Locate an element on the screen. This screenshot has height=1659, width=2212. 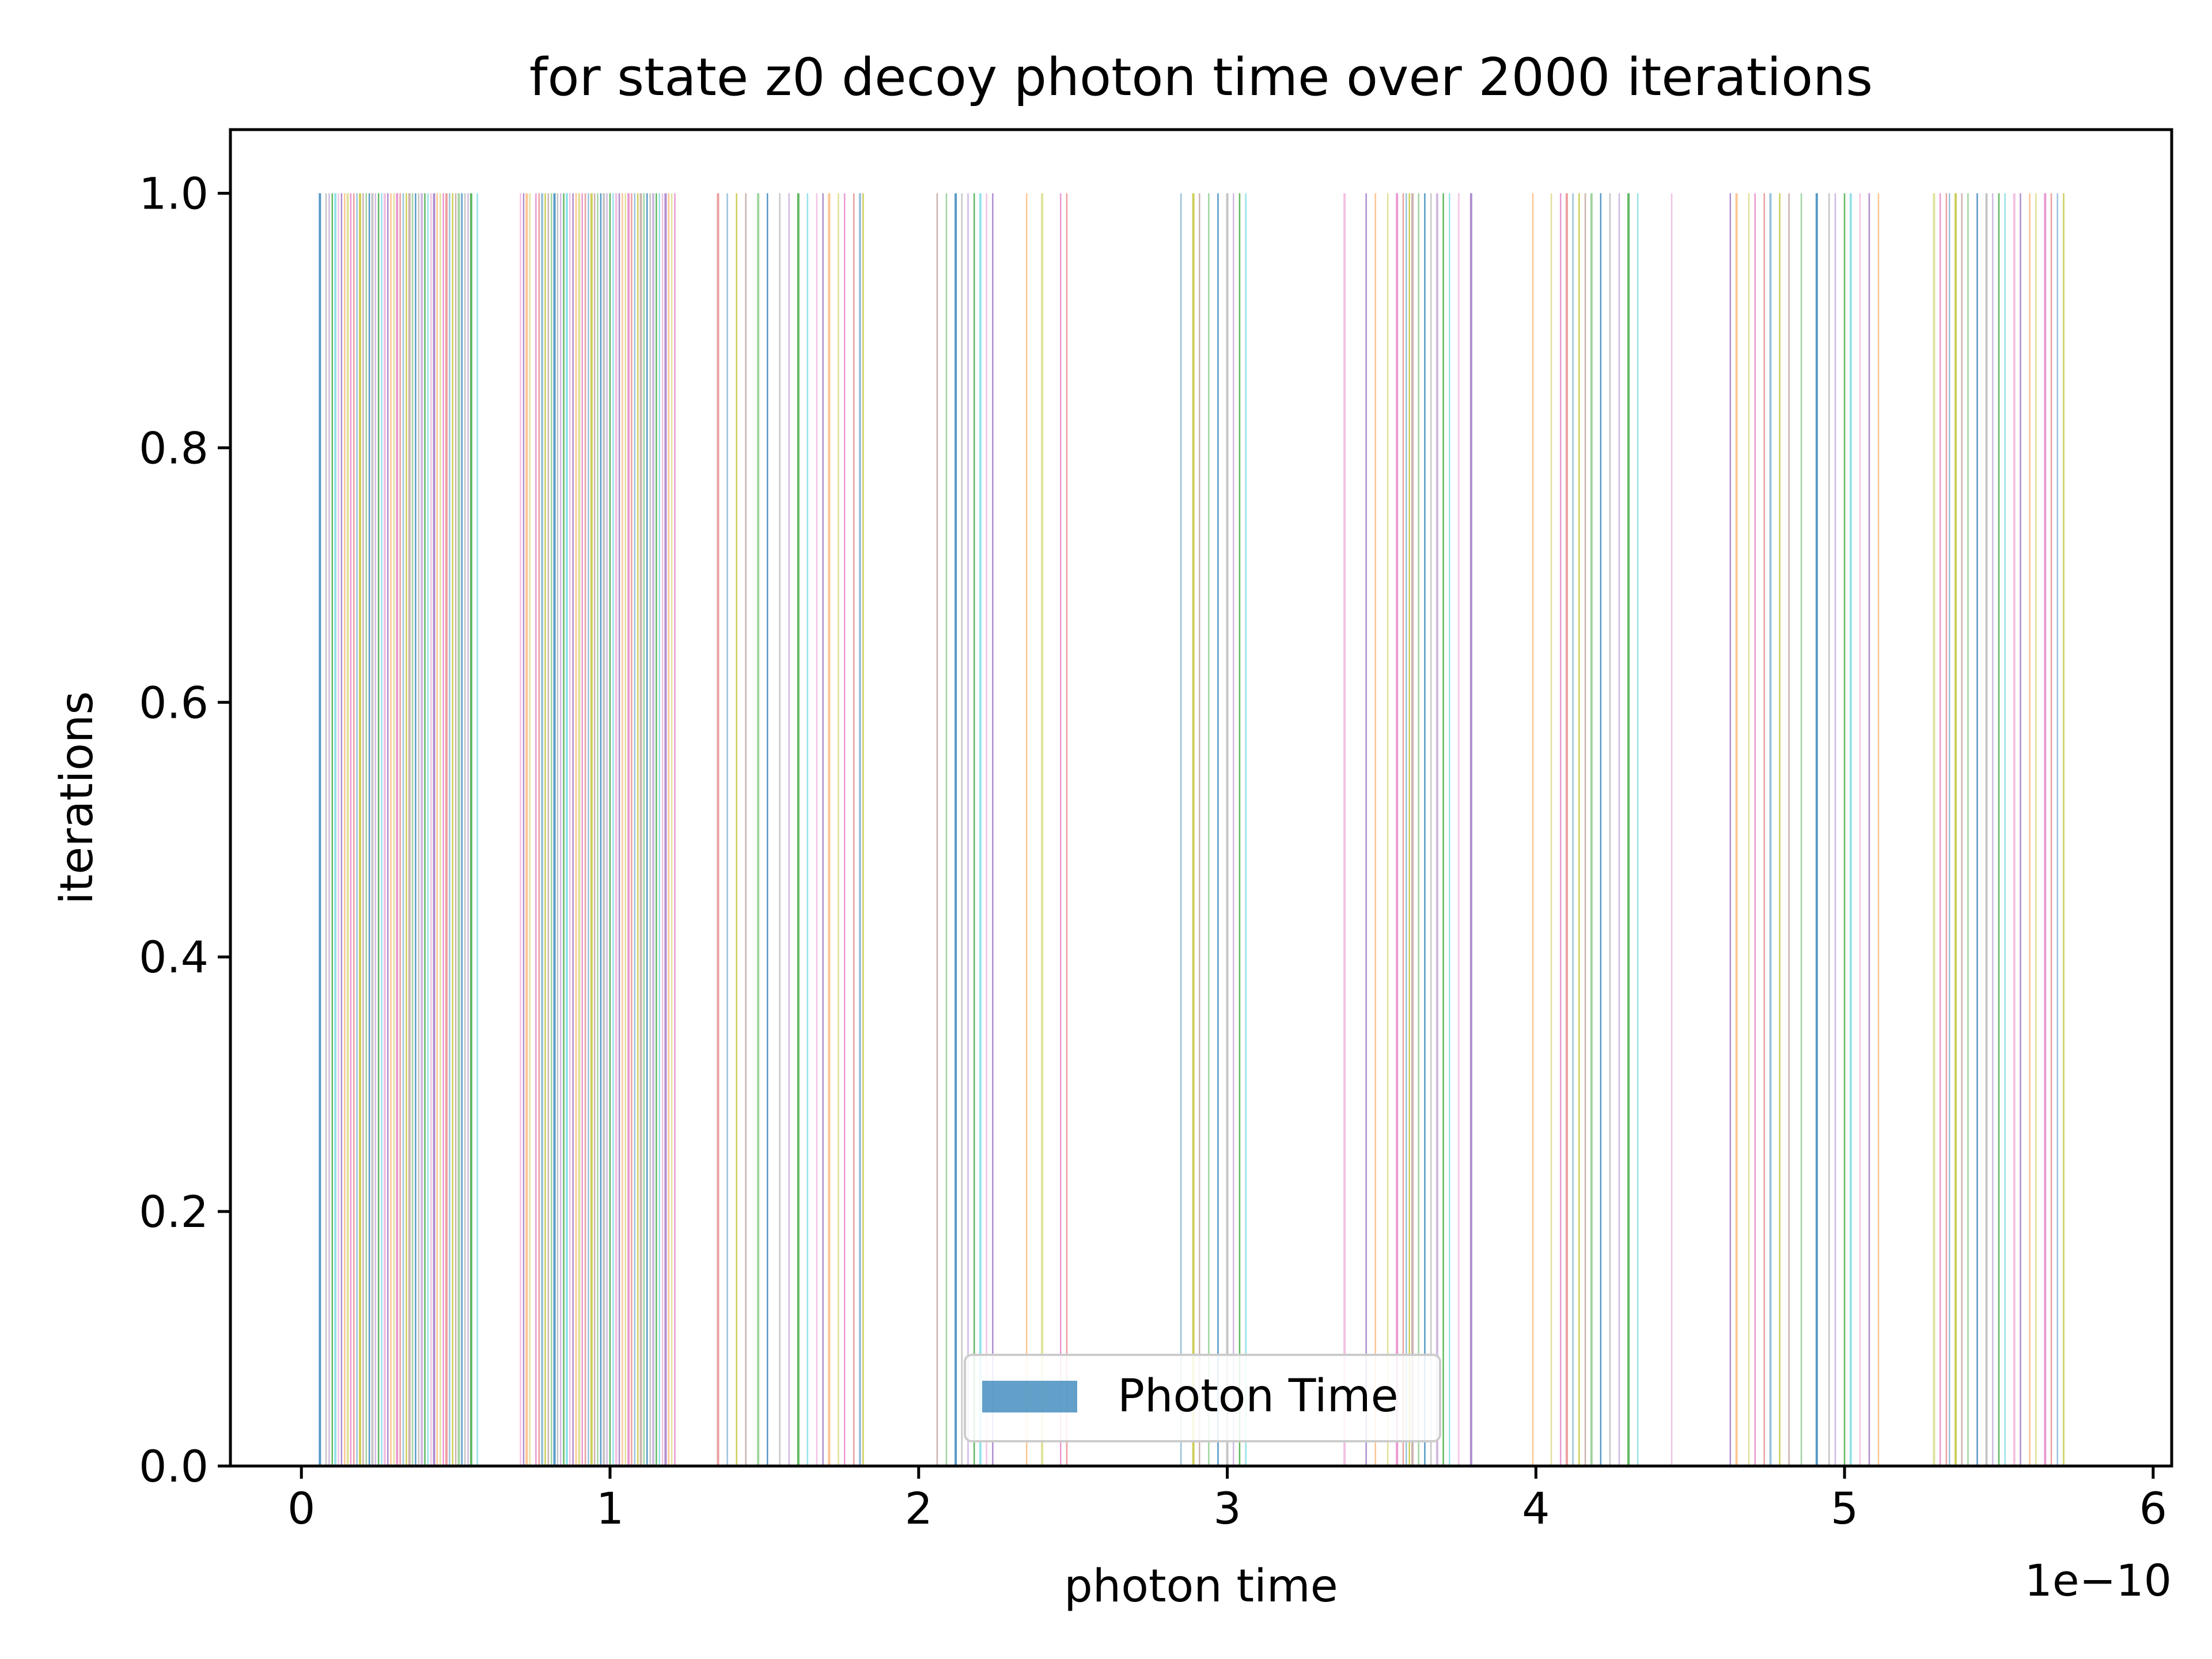
x-tick-label: 0 is located at coordinates (301, 1508).